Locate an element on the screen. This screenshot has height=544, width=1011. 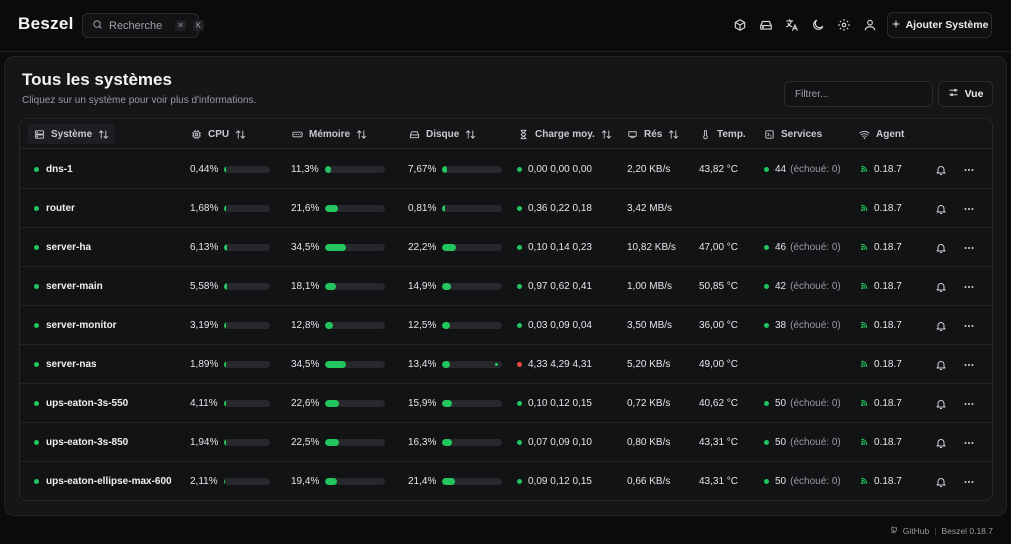
memory-cell: 21,6% is located at coordinates (338, 208).